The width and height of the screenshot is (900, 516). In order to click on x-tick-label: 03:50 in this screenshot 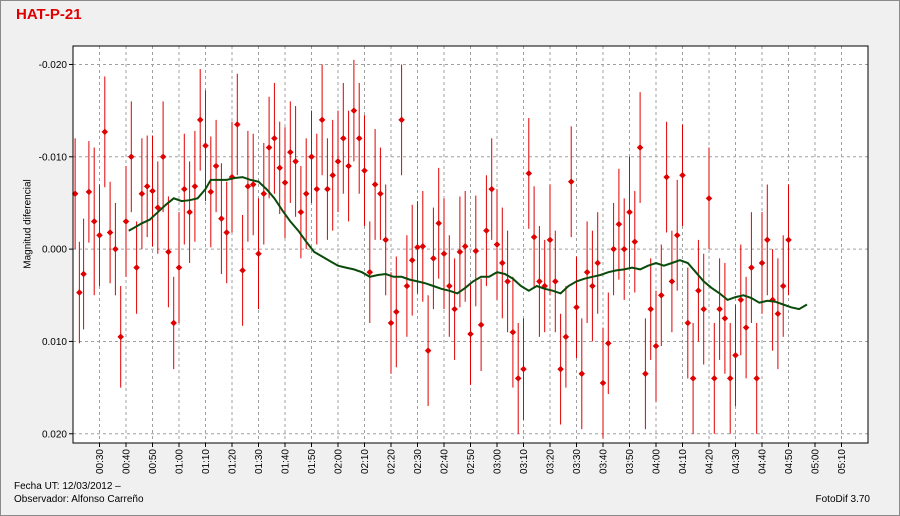, I will do `click(630, 461)`.